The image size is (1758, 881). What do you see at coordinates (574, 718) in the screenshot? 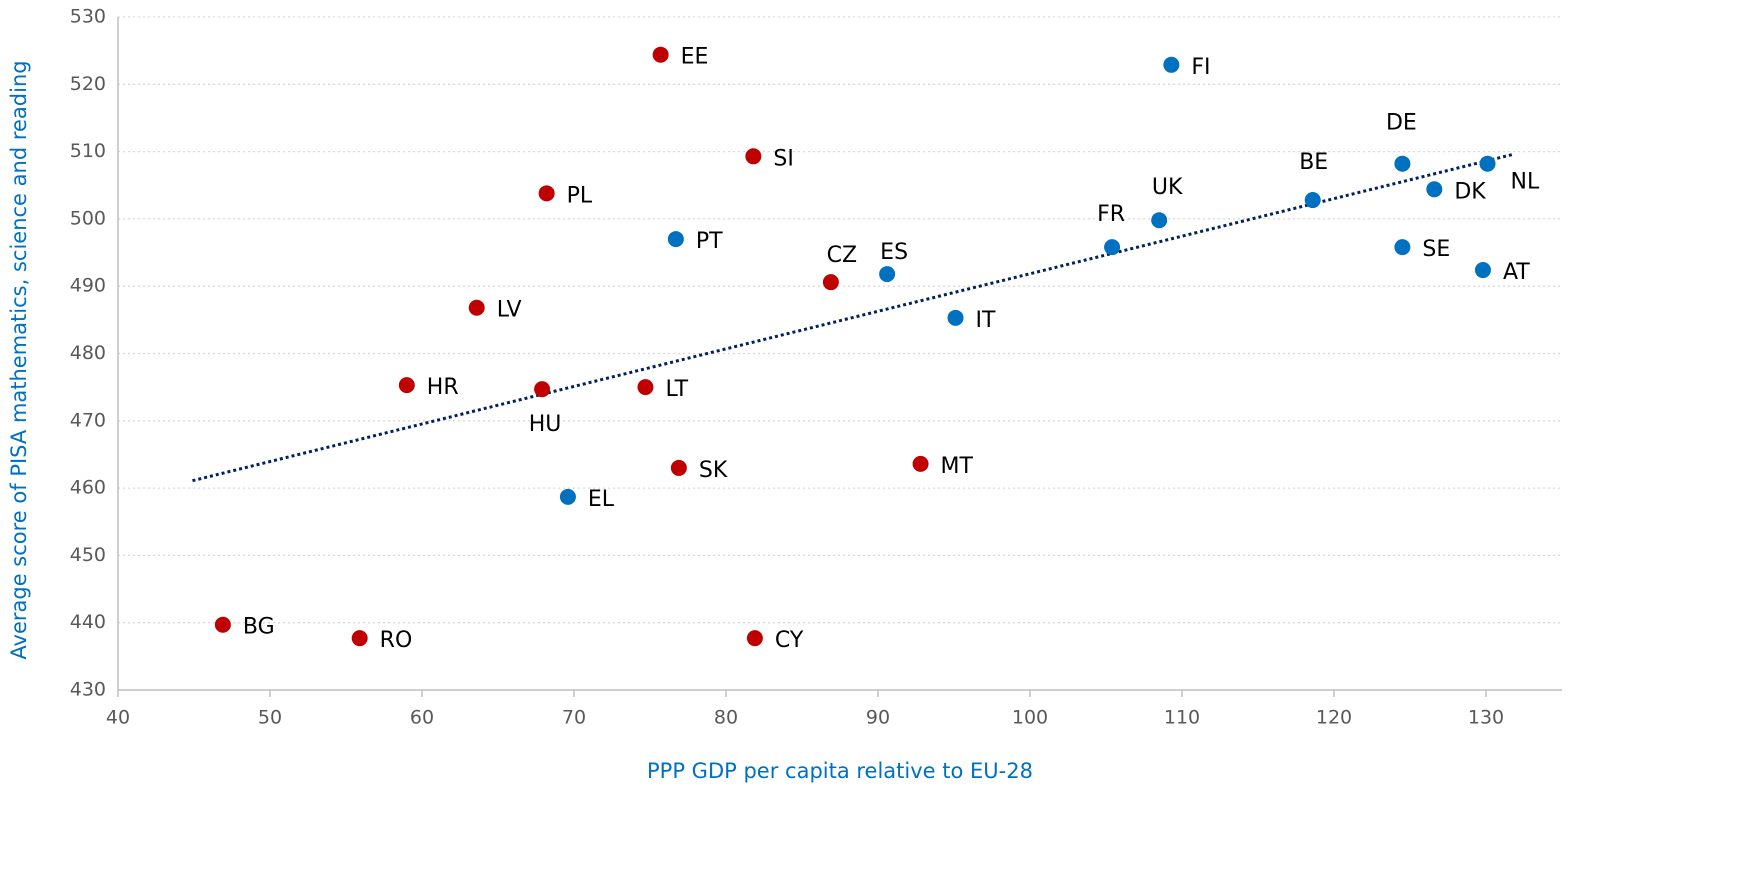
I see `x-tick-label: 70` at bounding box center [574, 718].